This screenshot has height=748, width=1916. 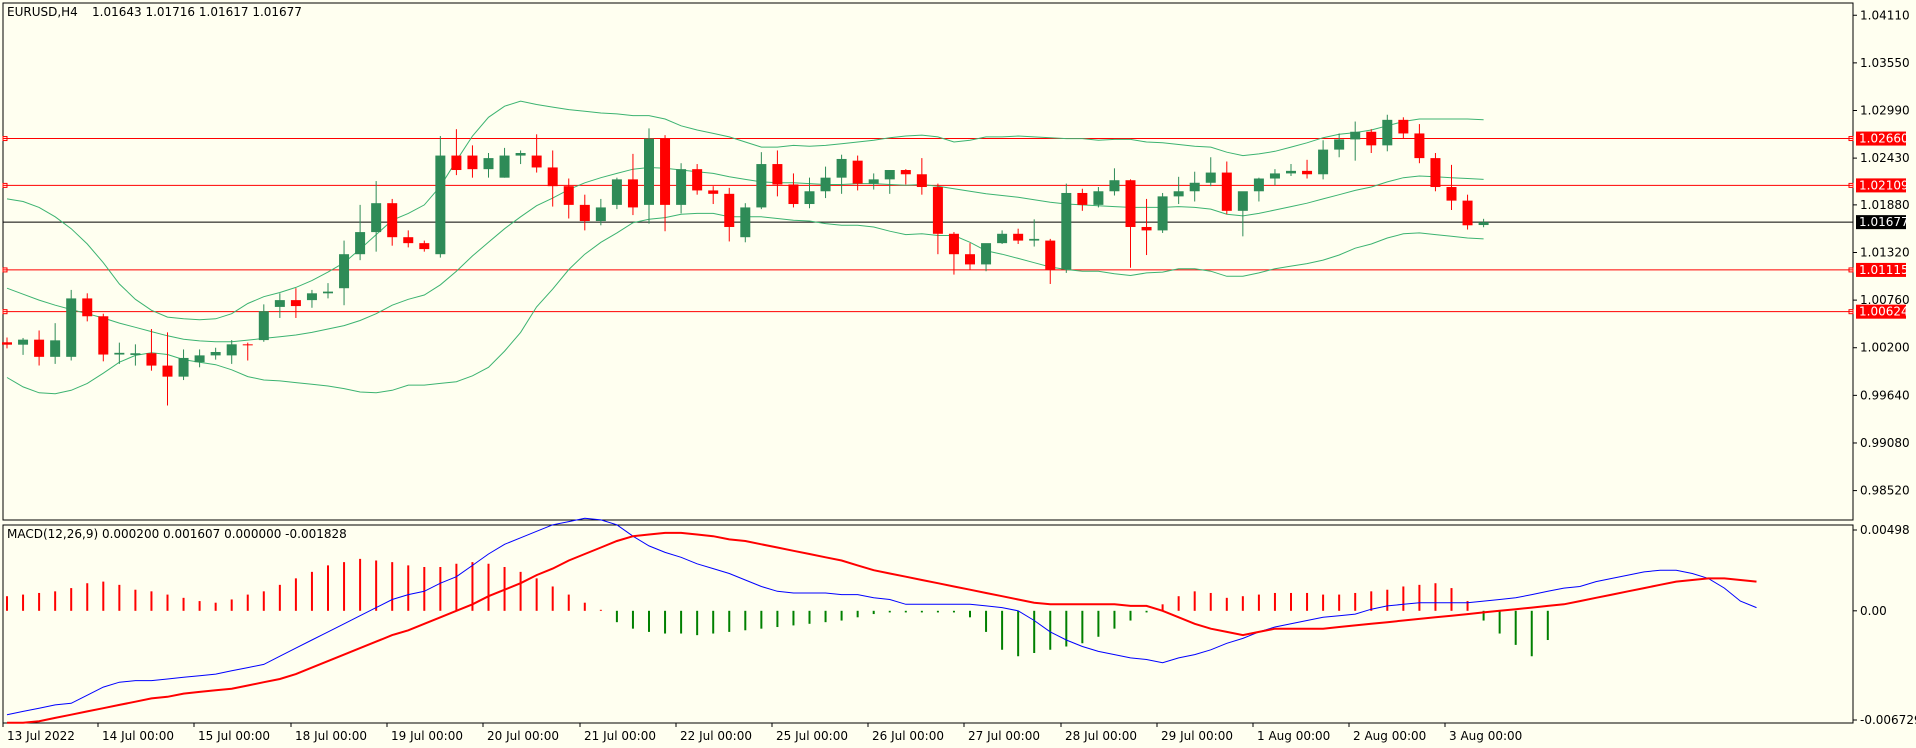 What do you see at coordinates (1884, 312) in the screenshot?
I see `level-price-label: 1.00624` at bounding box center [1884, 312].